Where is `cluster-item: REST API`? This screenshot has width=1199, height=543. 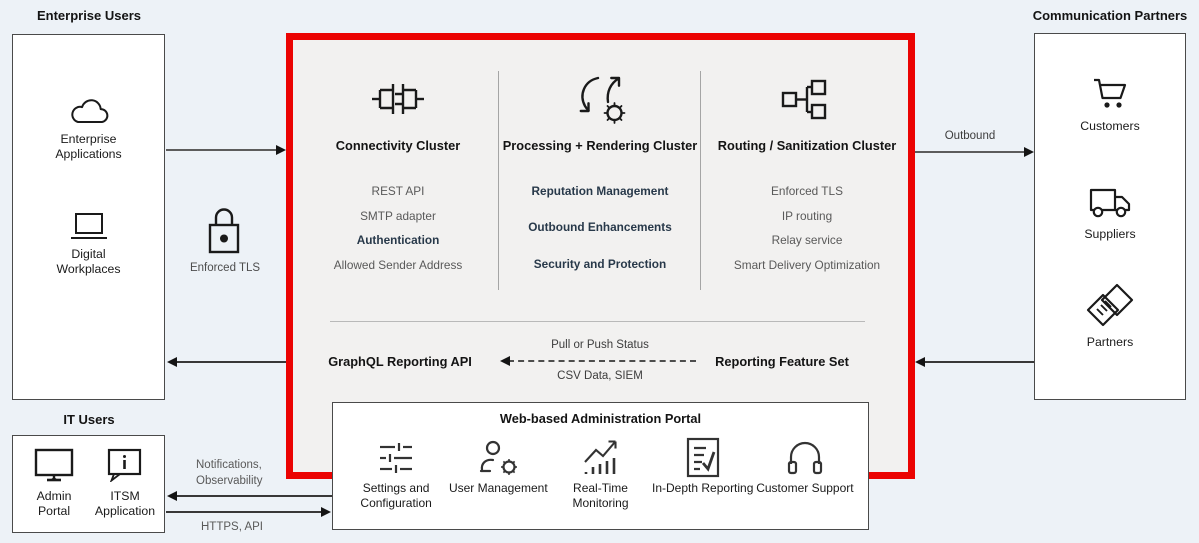 cluster-item: REST API is located at coordinates (398, 191).